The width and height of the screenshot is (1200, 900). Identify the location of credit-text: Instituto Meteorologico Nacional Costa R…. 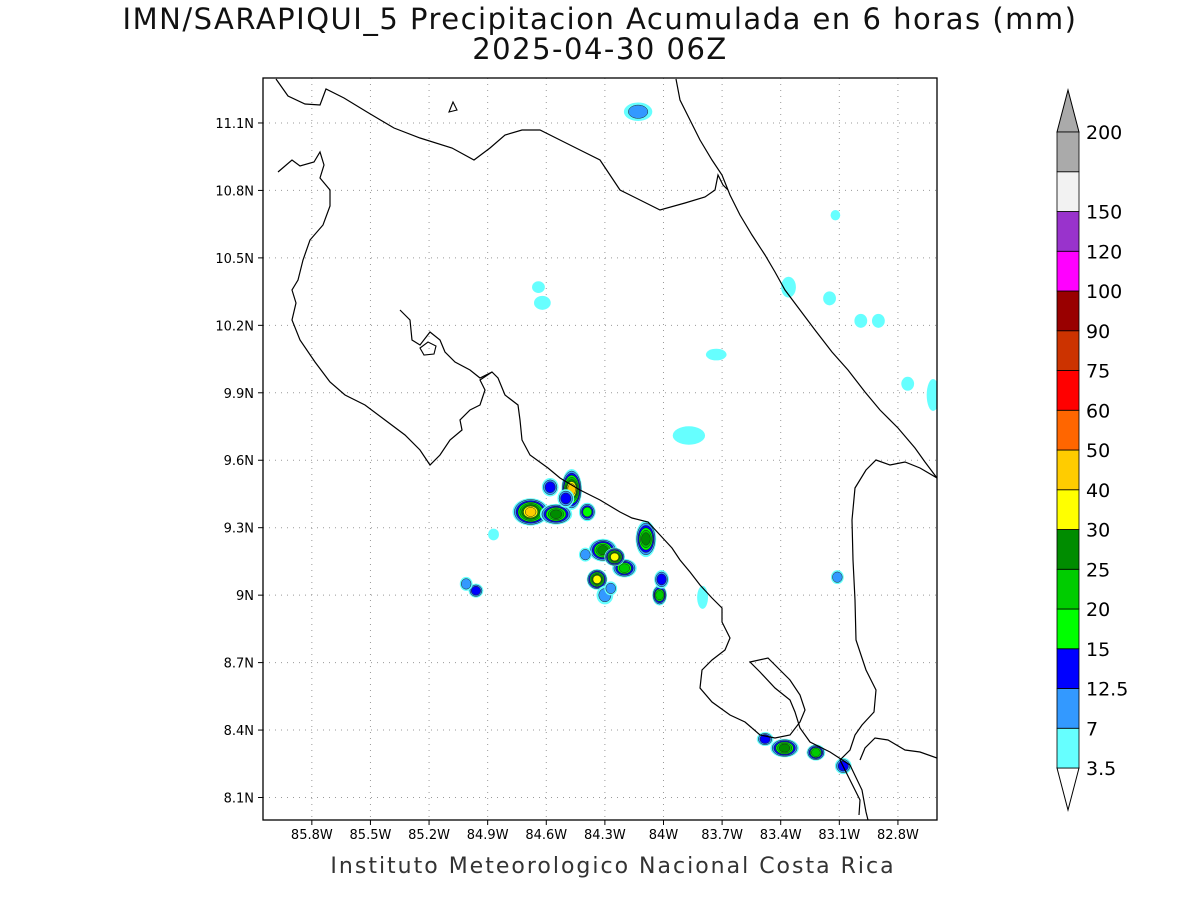
(613, 866).